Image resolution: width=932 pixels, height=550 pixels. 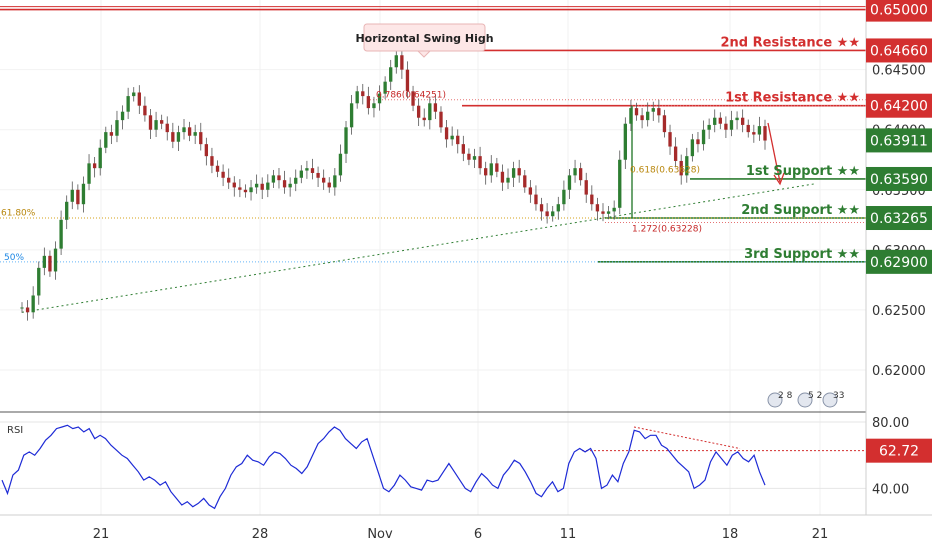 I want to click on fib-label-2: 0.786(0.64251), so click(x=411, y=96).